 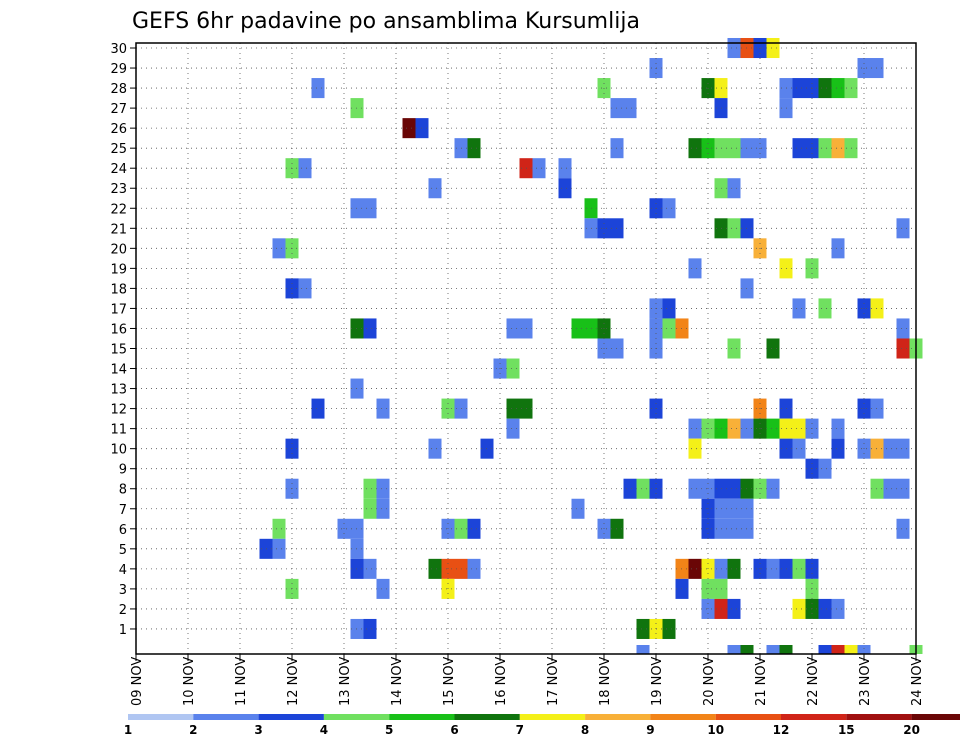 I want to click on y-tick-label: 30, so click(x=118, y=49).